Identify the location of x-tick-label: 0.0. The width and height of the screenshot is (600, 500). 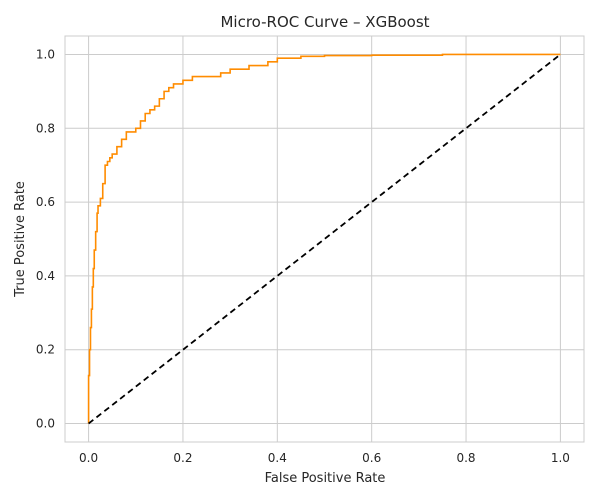
(88, 458).